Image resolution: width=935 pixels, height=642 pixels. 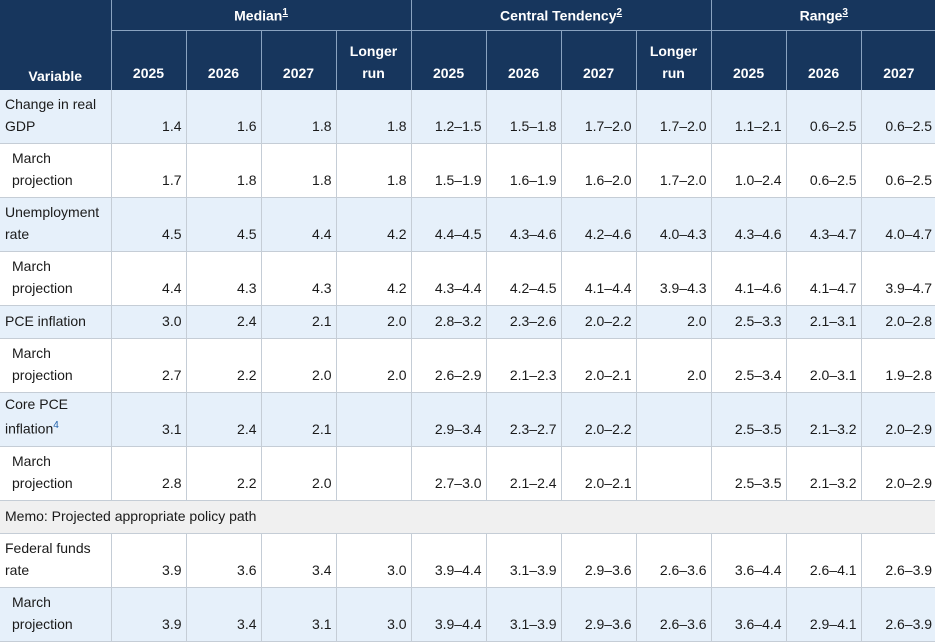 I want to click on memo-label: Memo: Projected appropriate policy path, so click(x=467, y=517).